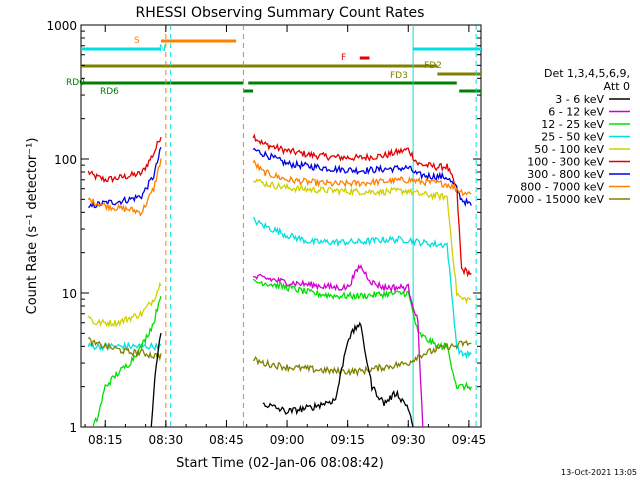 This screenshot has height=480, width=640. What do you see at coordinates (109, 92) in the screenshot?
I see `flag-bar-label: RD6` at bounding box center [109, 92].